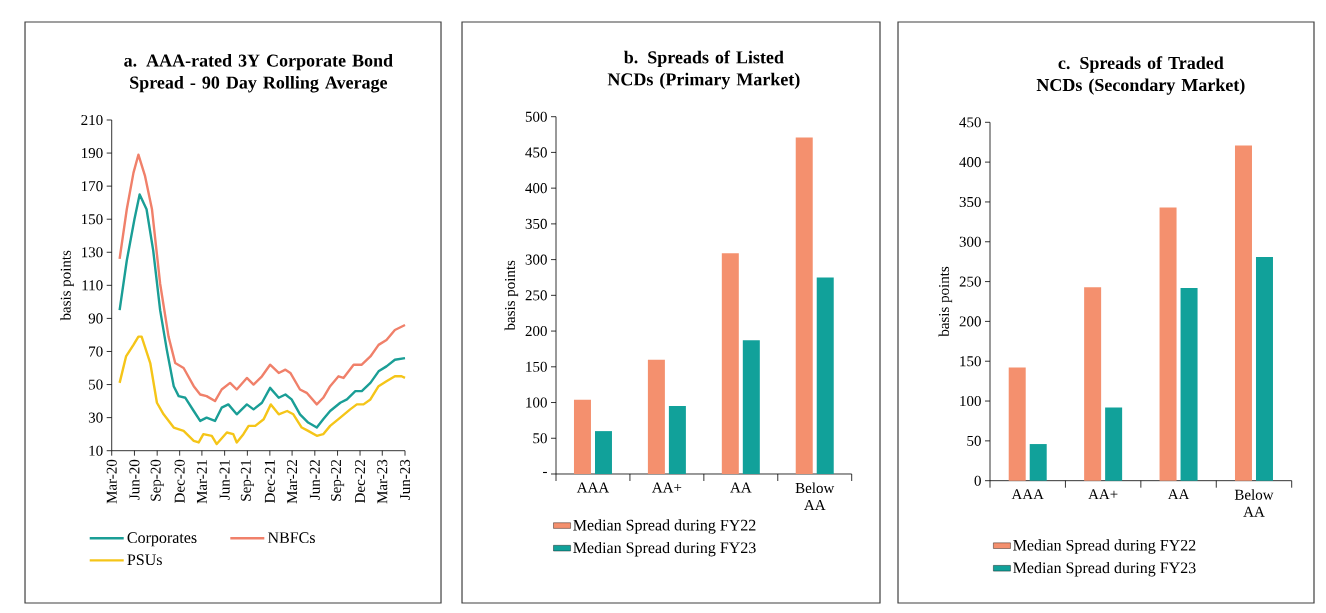  Describe the element at coordinates (96, 450) in the screenshot. I see `y-tick-label: 10` at that location.